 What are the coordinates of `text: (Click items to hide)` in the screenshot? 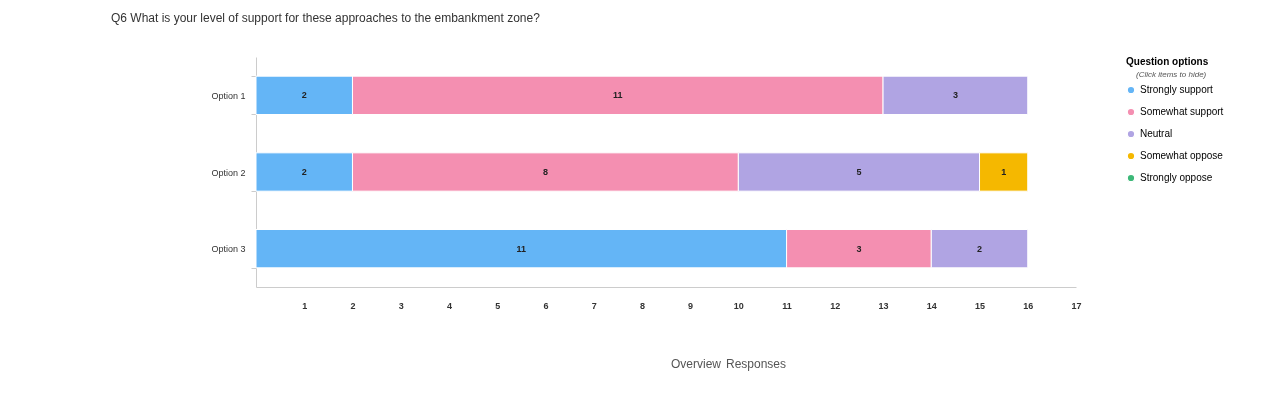 It's located at (1171, 74).